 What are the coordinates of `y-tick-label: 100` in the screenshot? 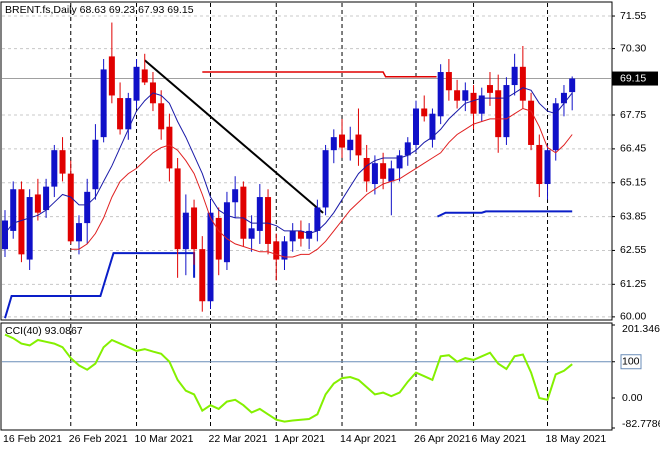 It's located at (631, 362).